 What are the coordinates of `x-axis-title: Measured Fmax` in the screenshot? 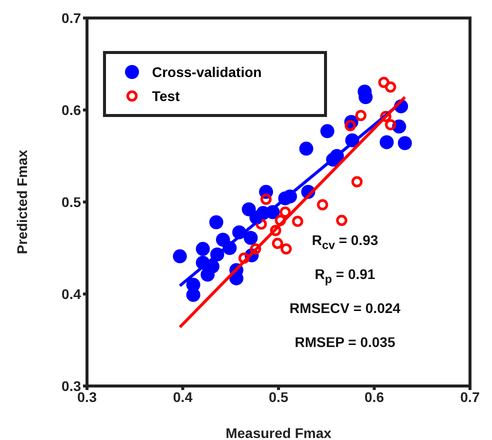 It's located at (279, 432).